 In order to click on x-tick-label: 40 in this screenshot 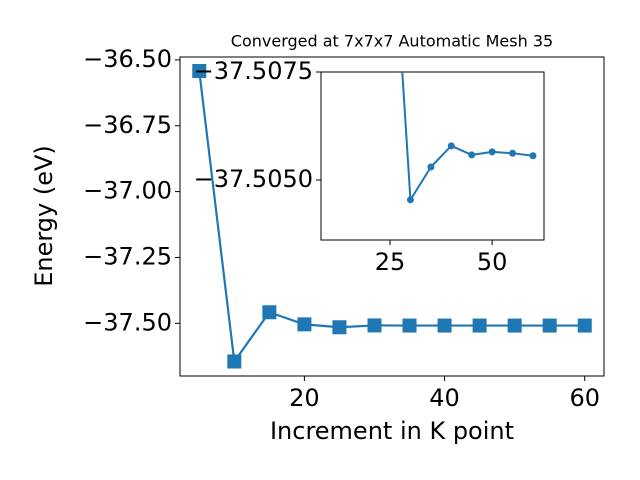, I will do `click(444, 398)`.